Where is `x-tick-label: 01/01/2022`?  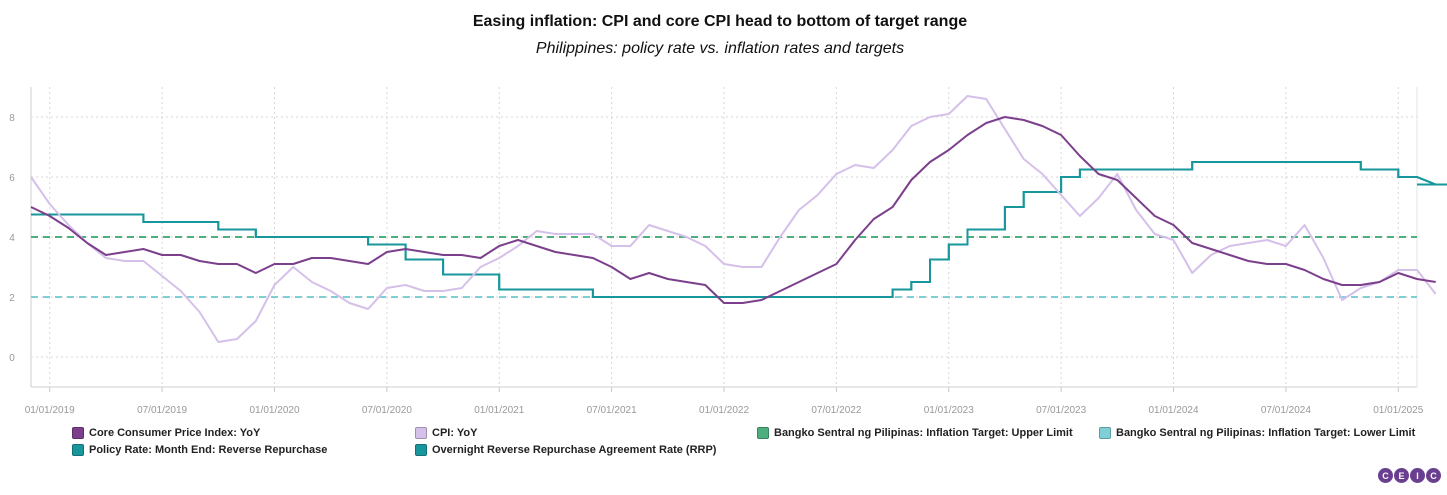
x-tick-label: 01/01/2022 is located at coordinates (724, 410).